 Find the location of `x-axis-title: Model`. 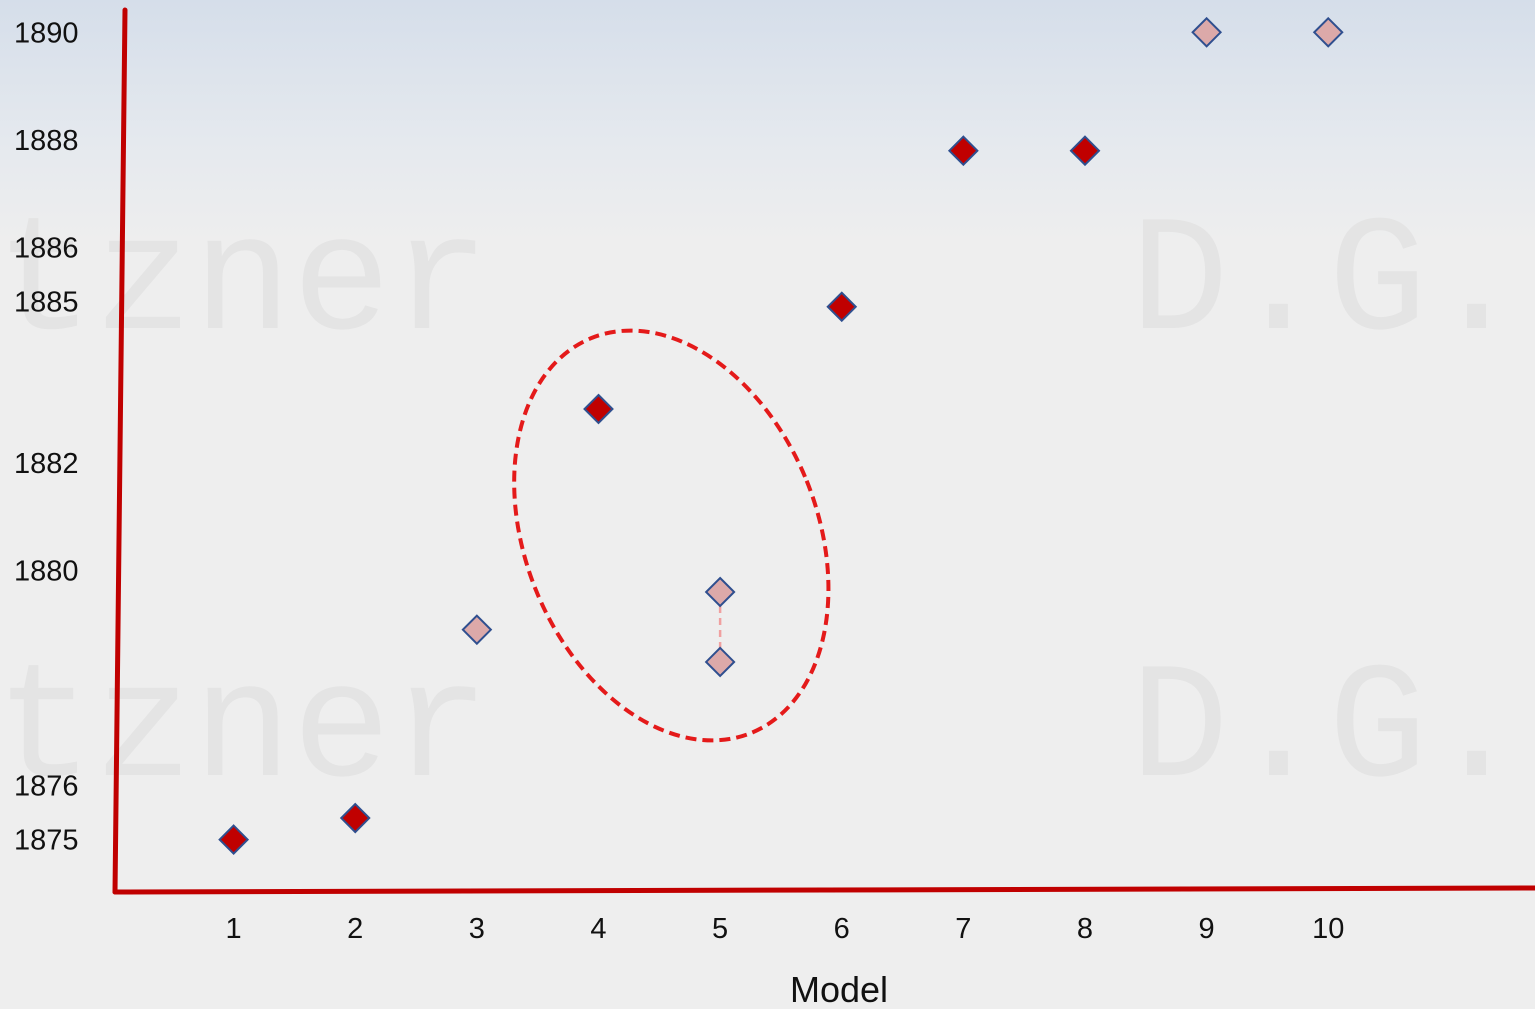

x-axis-title: Model is located at coordinates (839, 989).